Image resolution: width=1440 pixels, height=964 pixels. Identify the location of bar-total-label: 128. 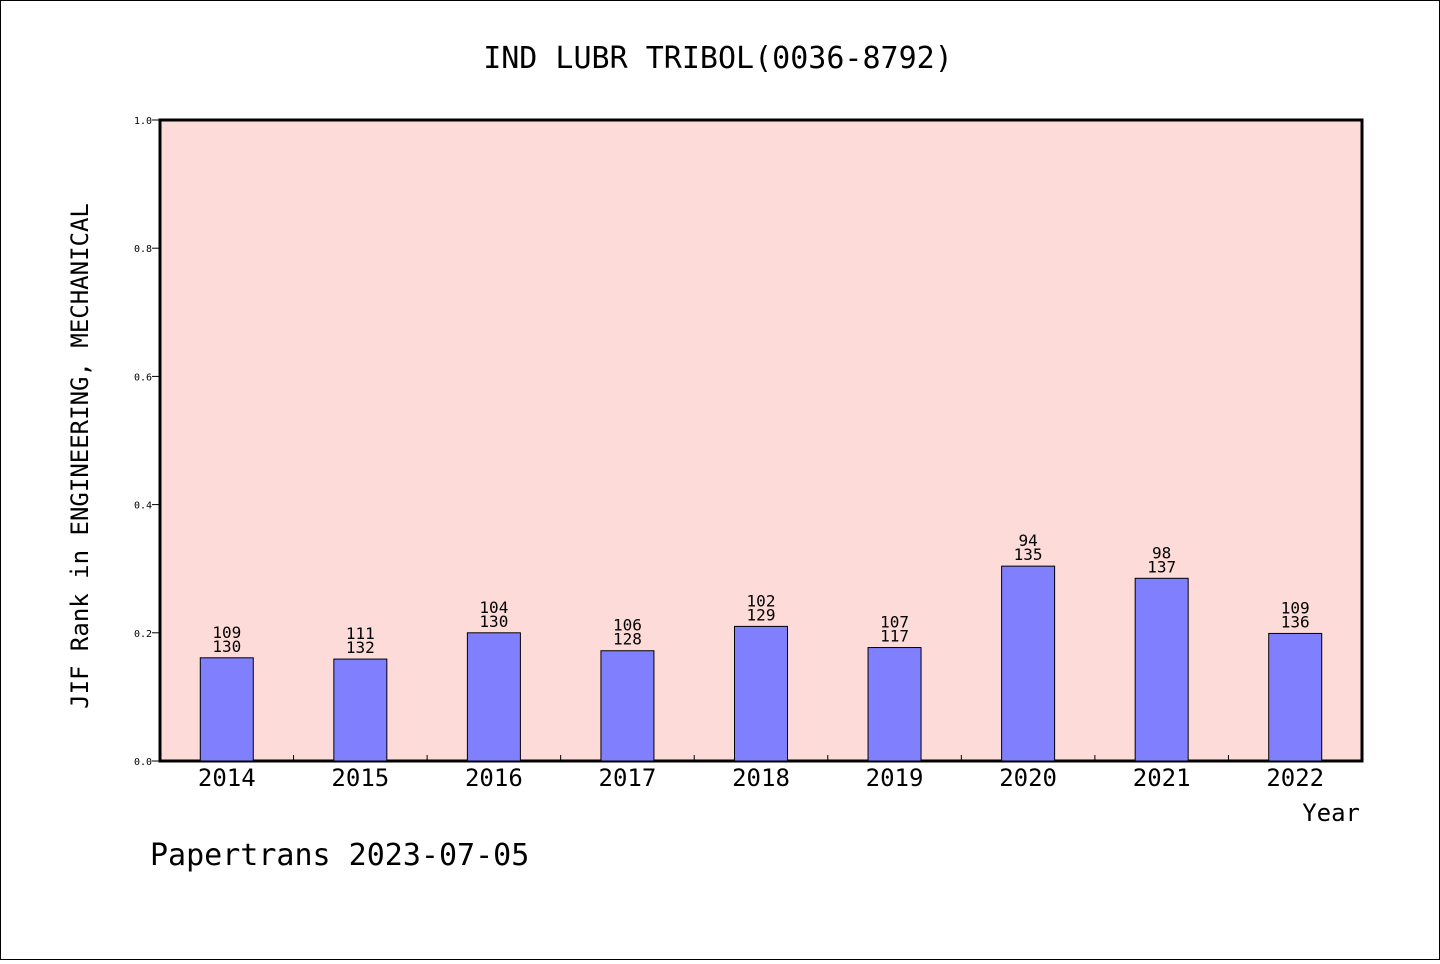
(627, 639).